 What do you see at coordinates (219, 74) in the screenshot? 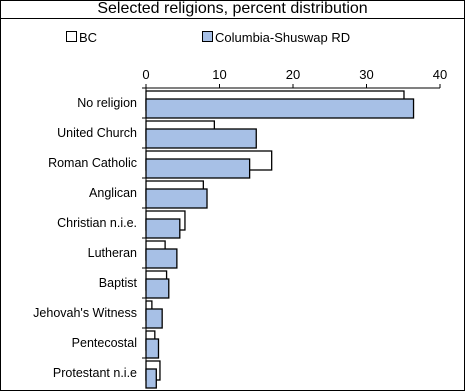
I see `x-tick-label: 10` at bounding box center [219, 74].